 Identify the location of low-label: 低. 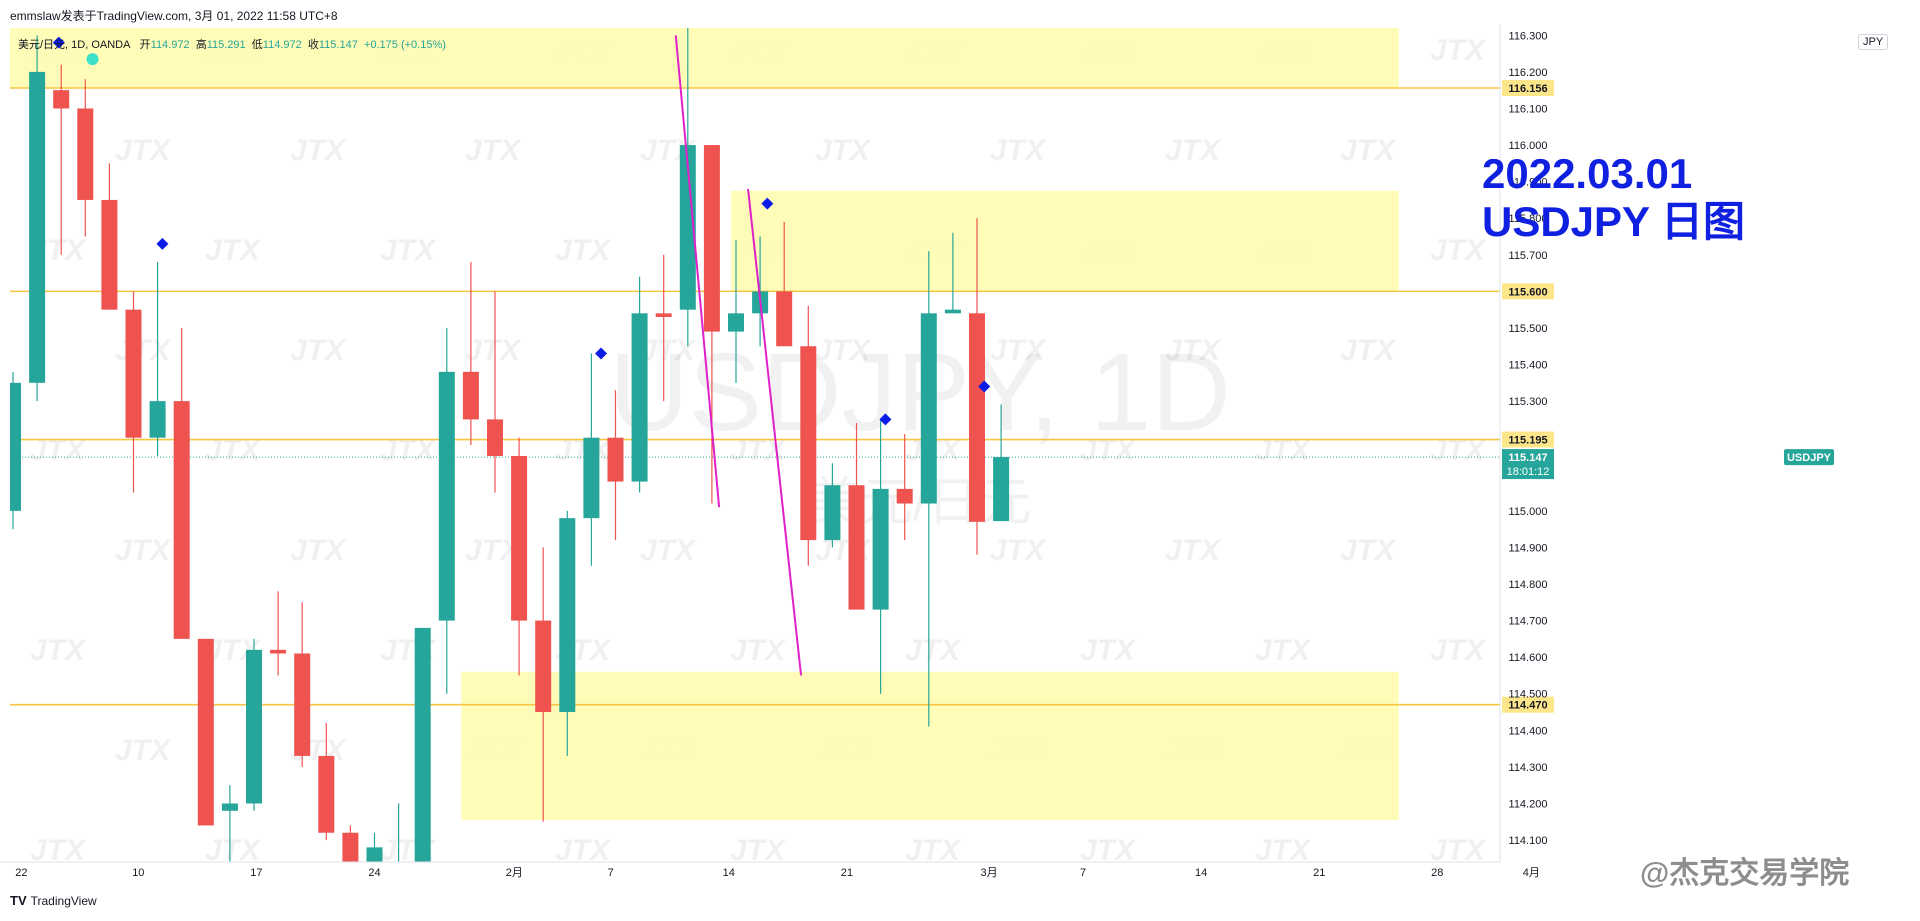
(257, 45).